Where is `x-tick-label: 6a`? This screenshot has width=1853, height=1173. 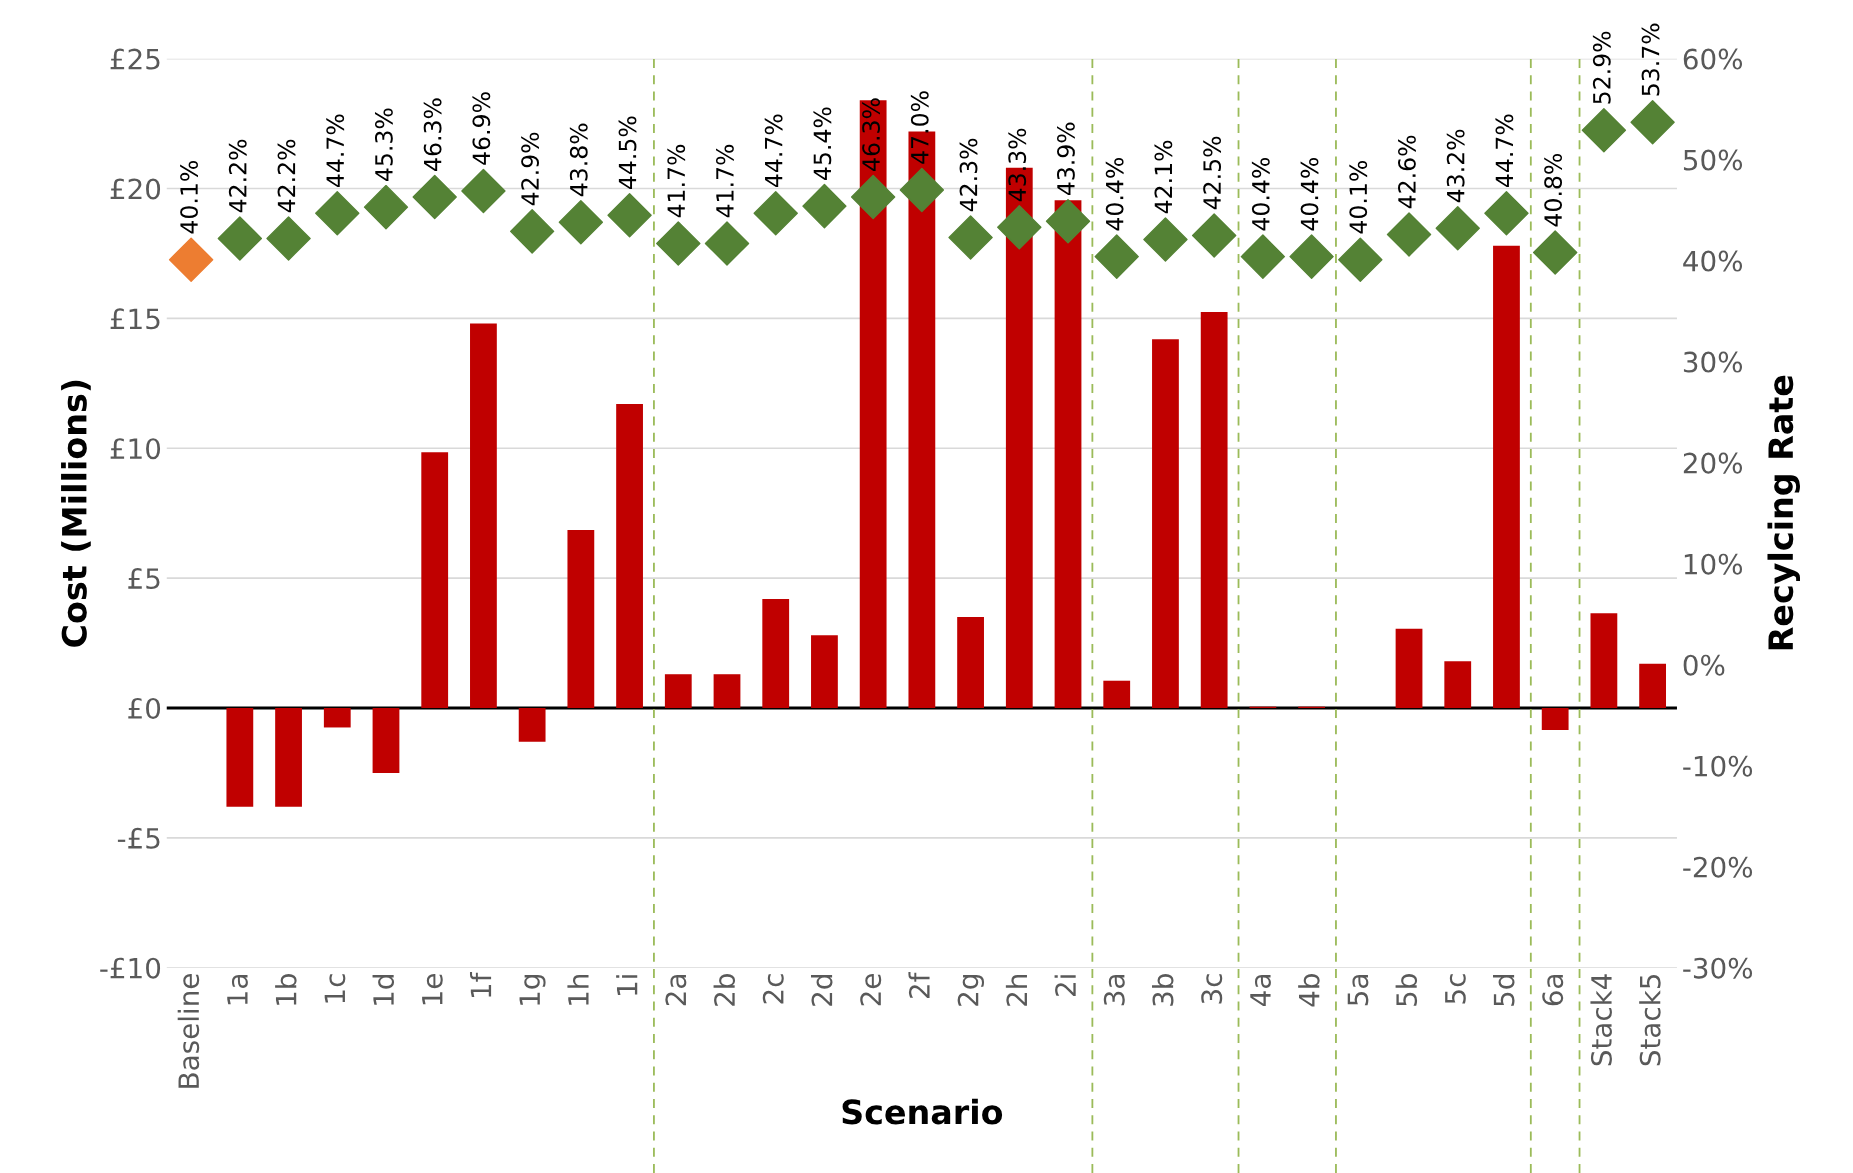 x-tick-label: 6a is located at coordinates (1553, 990).